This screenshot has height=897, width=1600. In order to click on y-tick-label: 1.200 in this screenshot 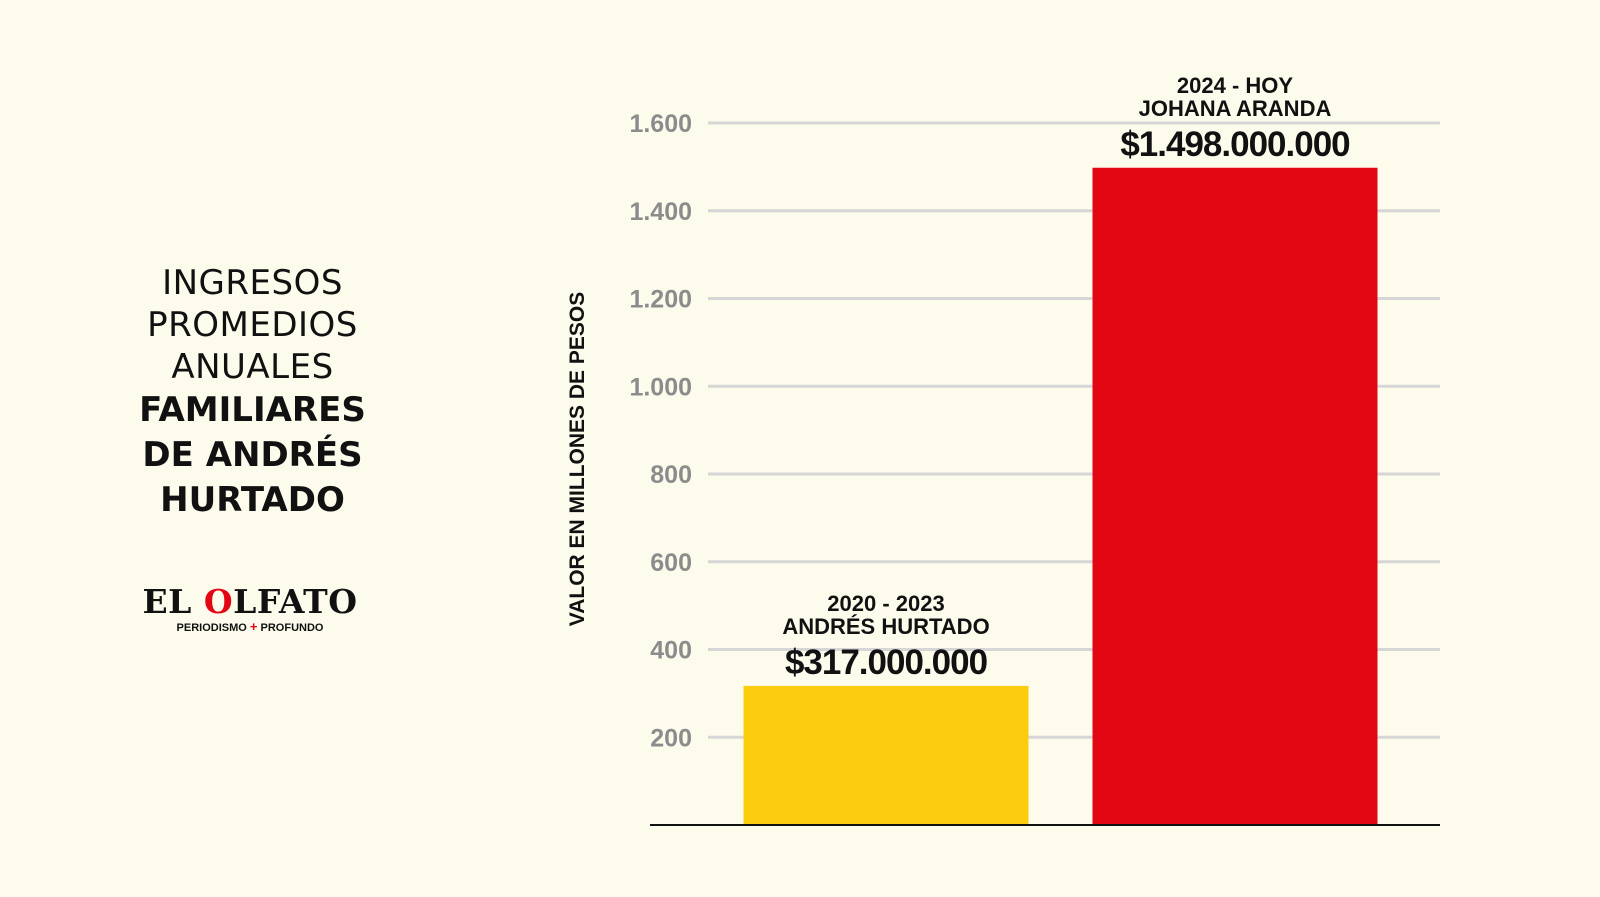, I will do `click(660, 300)`.